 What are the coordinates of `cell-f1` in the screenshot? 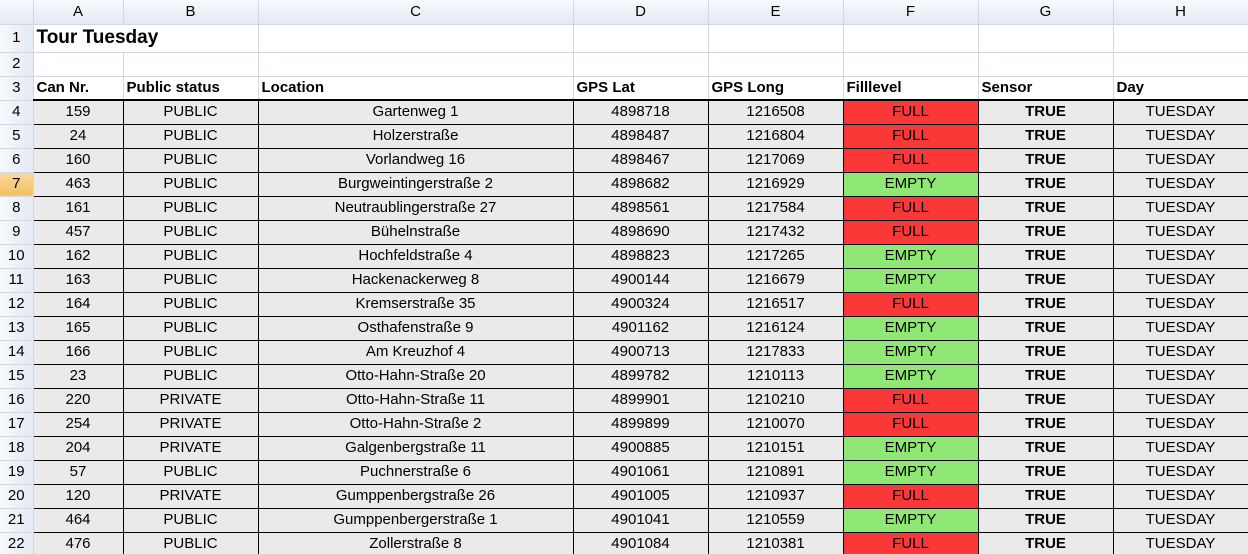 It's located at (911, 38).